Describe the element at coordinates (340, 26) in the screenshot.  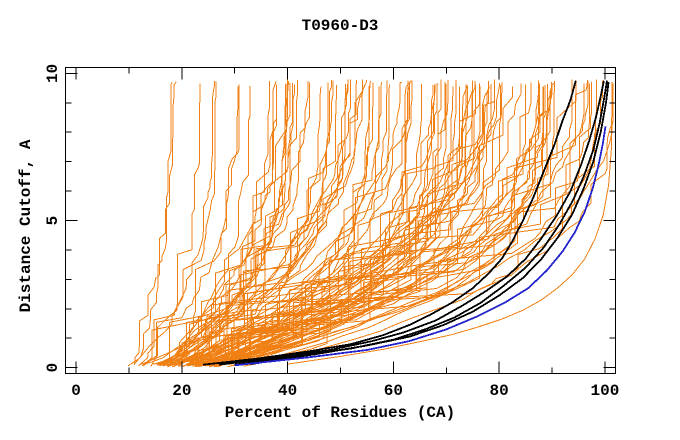
I see `chart-title: T0960-D3` at that location.